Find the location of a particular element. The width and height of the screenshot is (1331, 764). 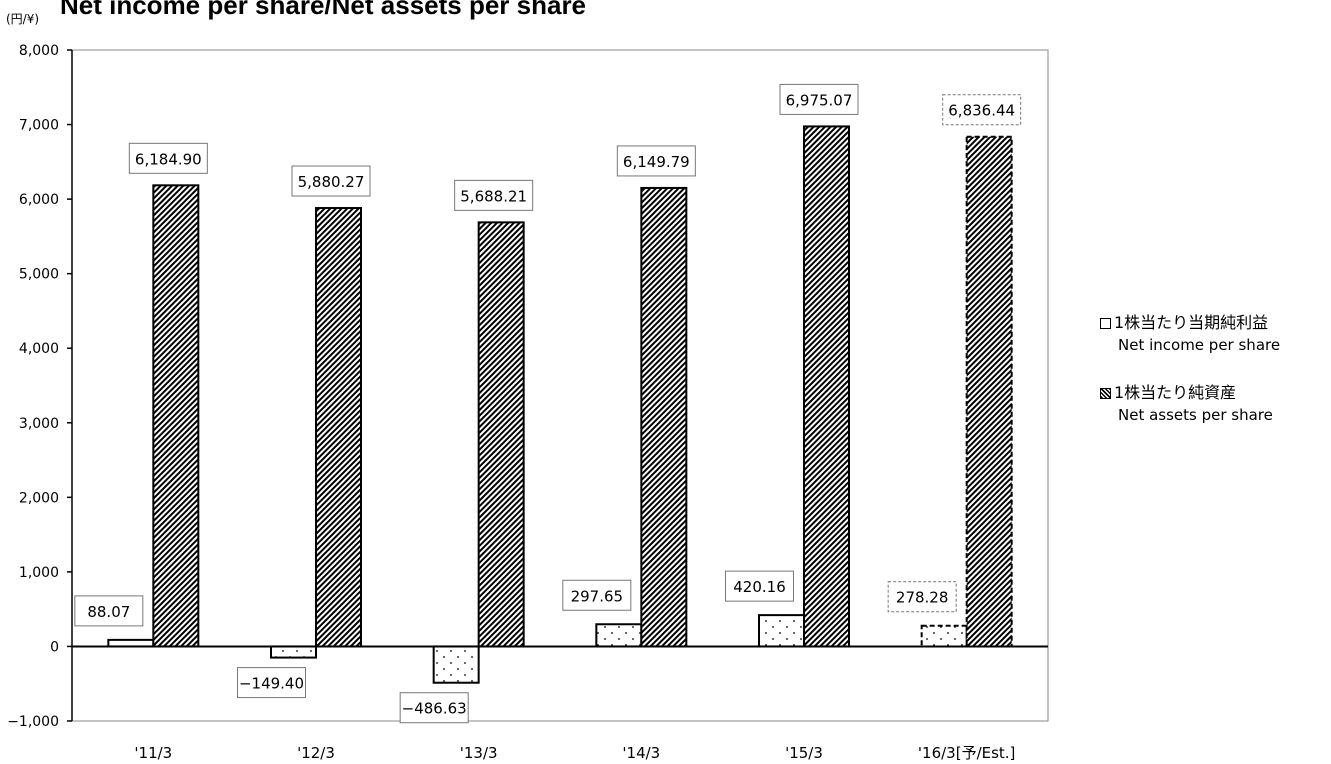

data-label-income: −149.40 is located at coordinates (271, 684).